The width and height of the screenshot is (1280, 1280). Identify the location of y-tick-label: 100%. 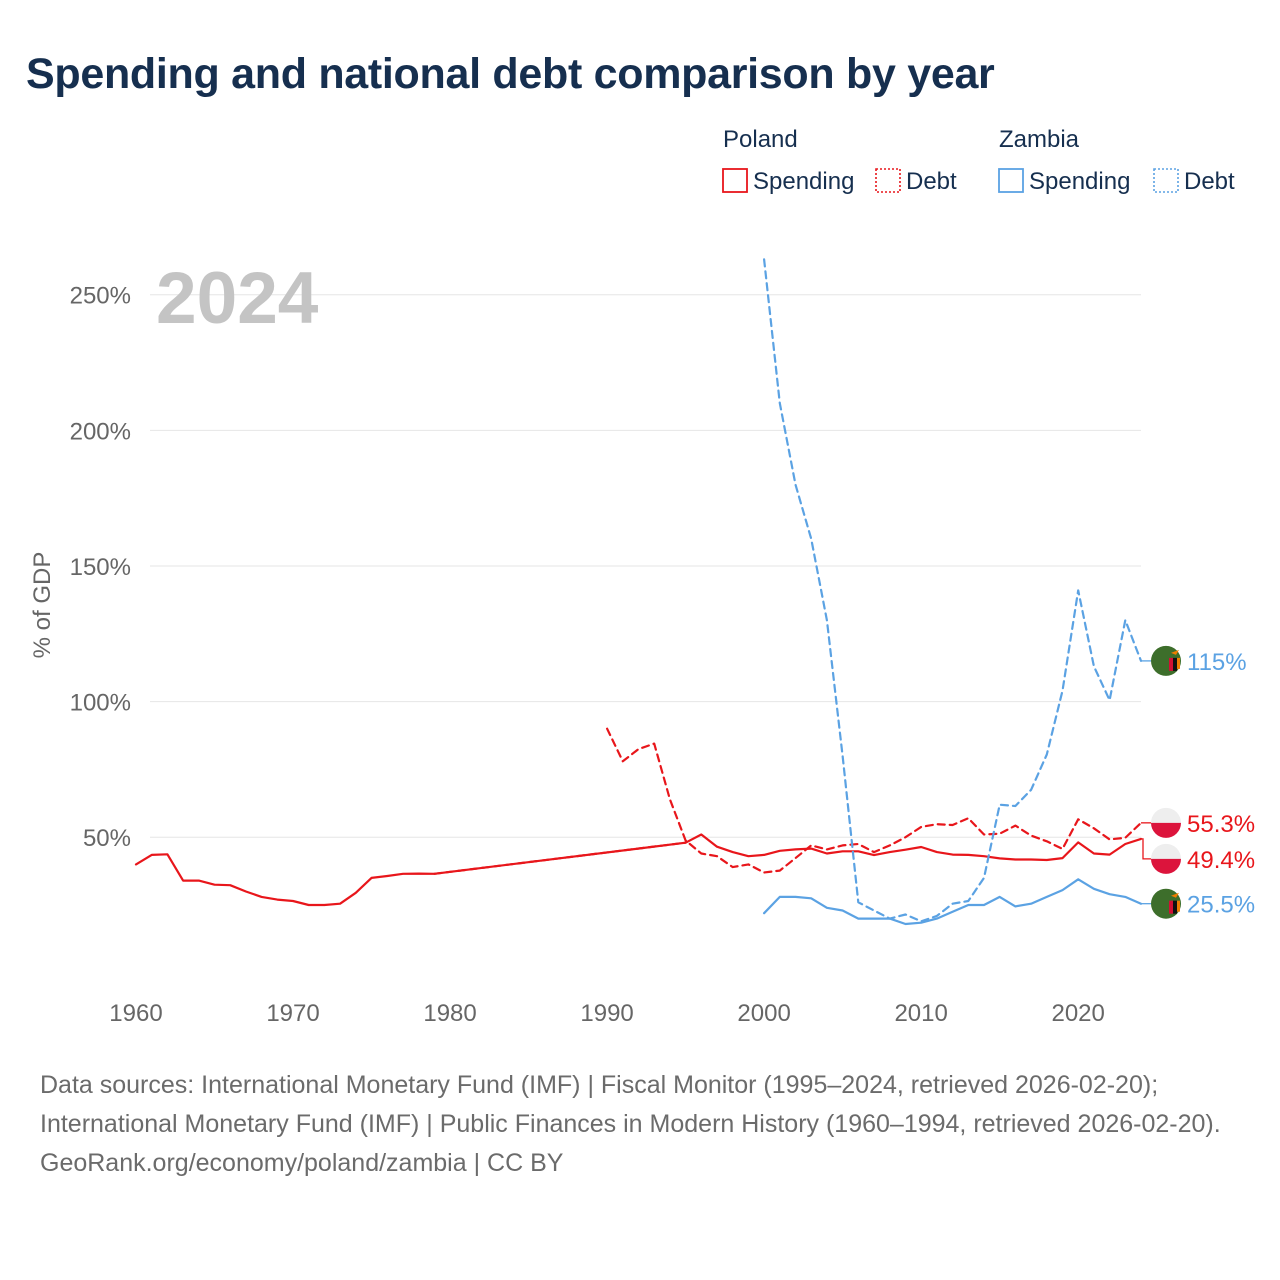
(100, 703).